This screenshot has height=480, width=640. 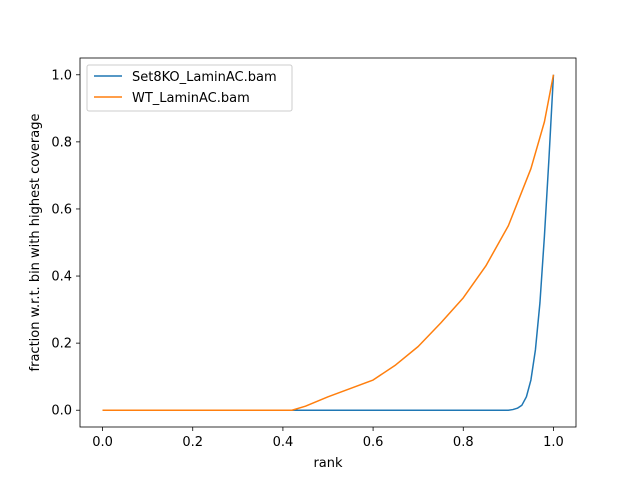 What do you see at coordinates (102, 442) in the screenshot?
I see `x-tick-label: 0.0` at bounding box center [102, 442].